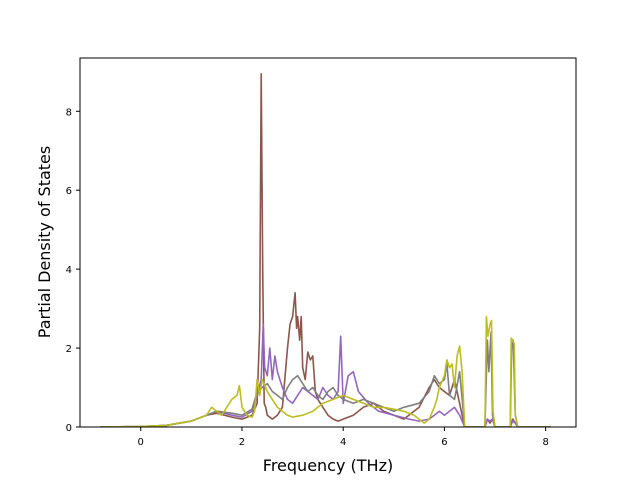 This screenshot has height=480, width=640. I want to click on x-tick-label: 0, so click(141, 442).